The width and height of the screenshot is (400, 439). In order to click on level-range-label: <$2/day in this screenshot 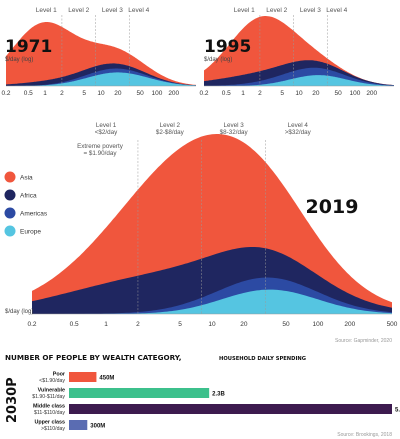, I will do `click(106, 132)`.